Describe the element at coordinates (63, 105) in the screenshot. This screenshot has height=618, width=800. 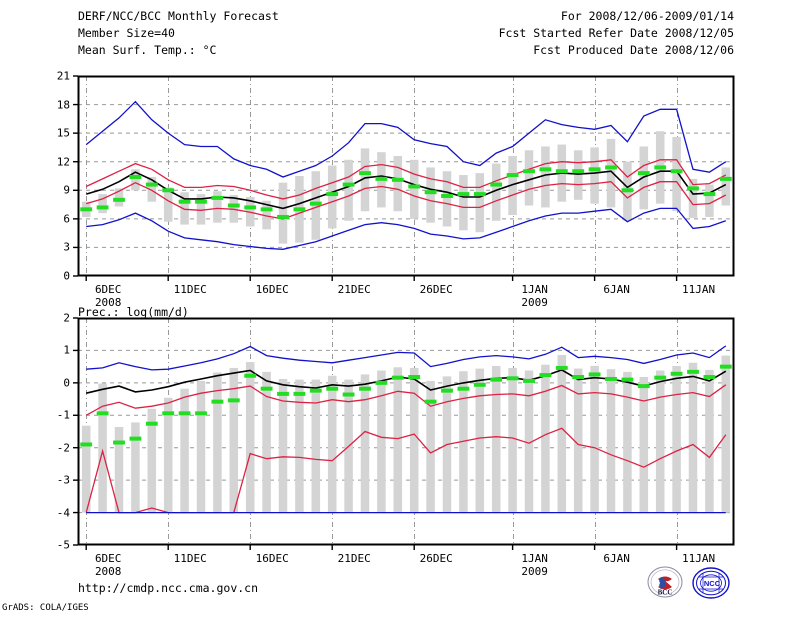
I see `y-axis-label: 18` at that location.